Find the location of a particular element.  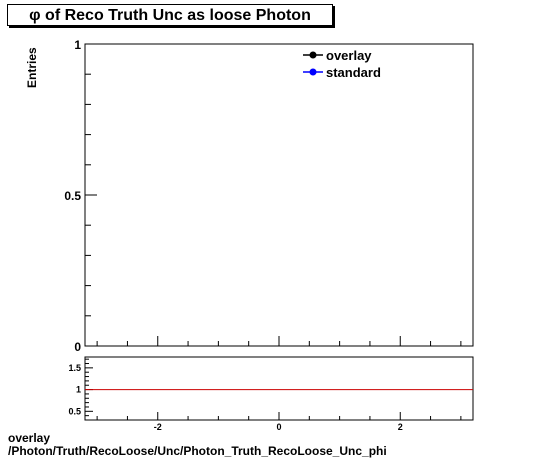

ratio-plot: 0.5 1 1.5 -2 0 2 is located at coordinates (271, 394).